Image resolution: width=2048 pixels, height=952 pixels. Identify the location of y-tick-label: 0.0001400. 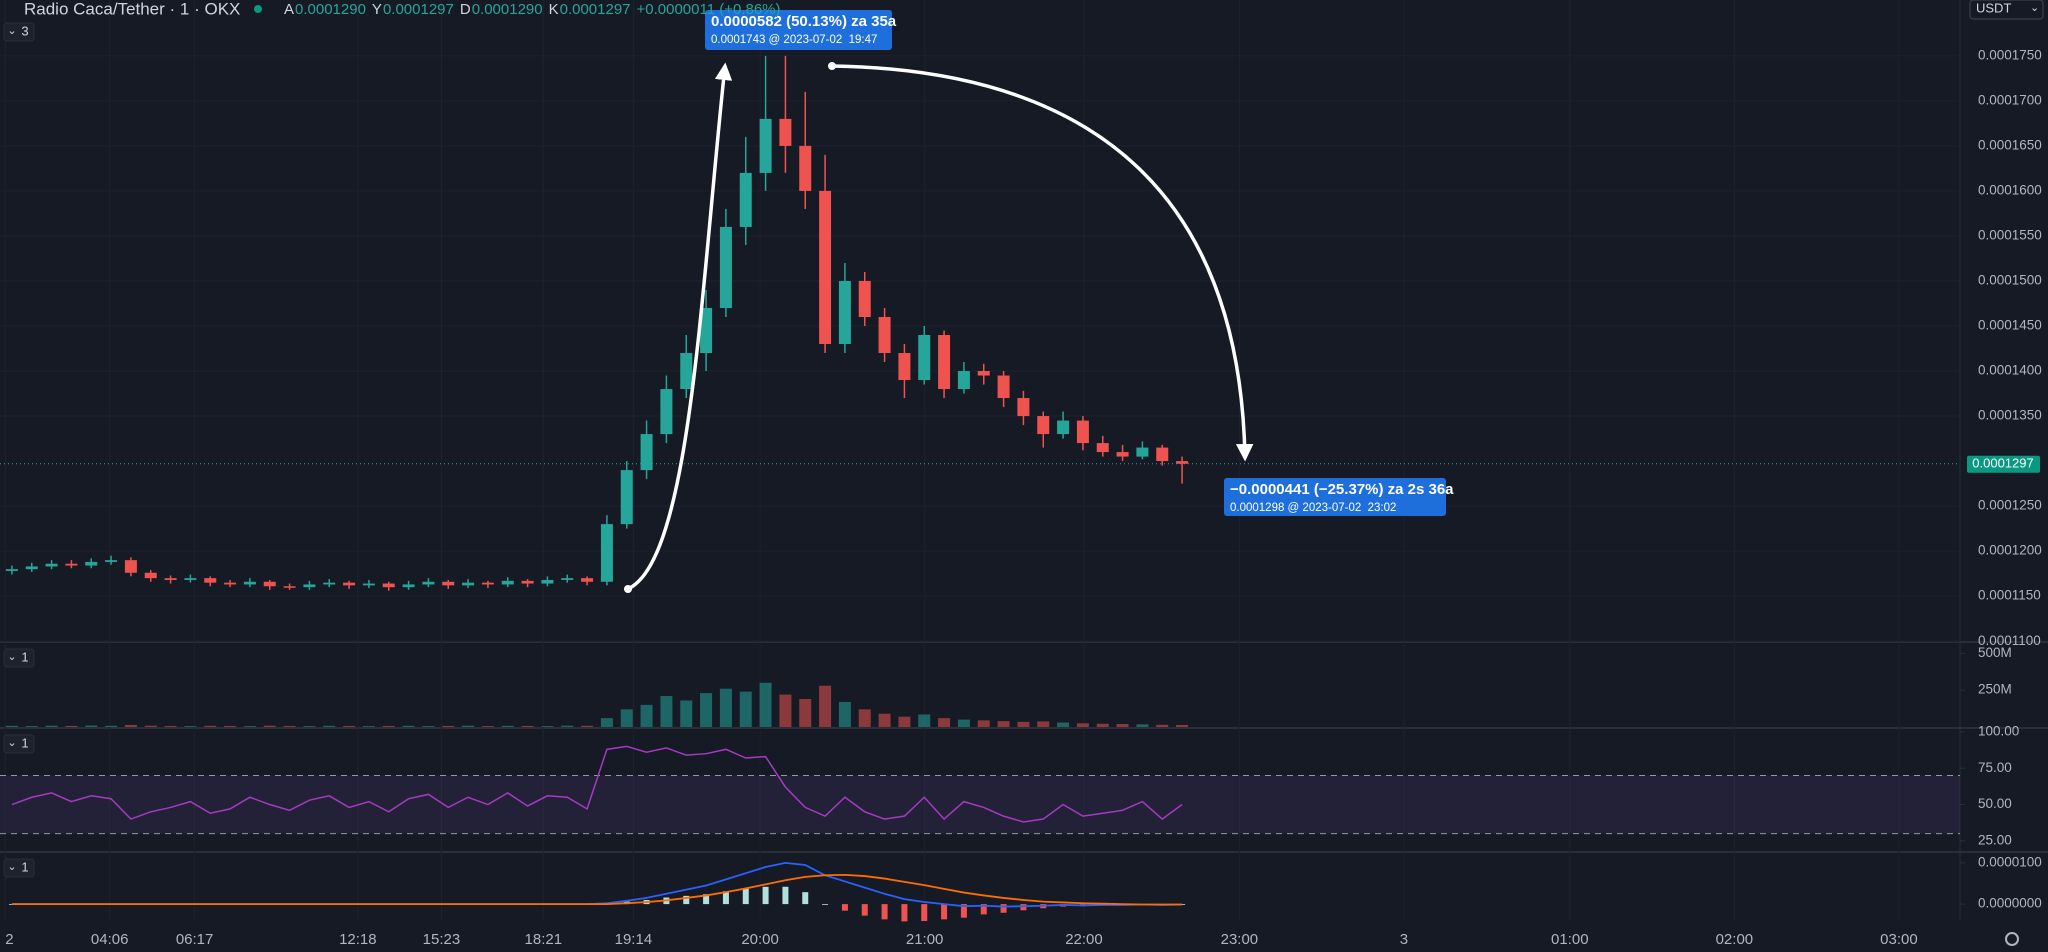
(2010, 370).